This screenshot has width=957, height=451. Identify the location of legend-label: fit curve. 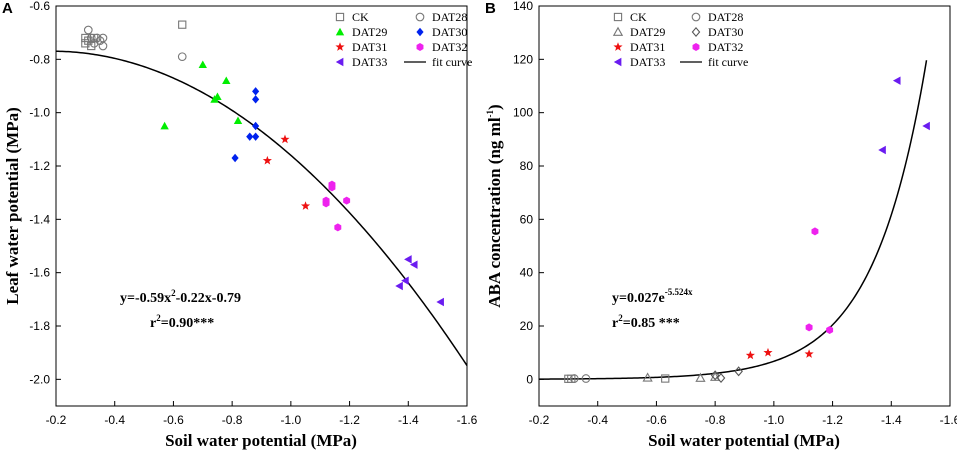
(452, 62).